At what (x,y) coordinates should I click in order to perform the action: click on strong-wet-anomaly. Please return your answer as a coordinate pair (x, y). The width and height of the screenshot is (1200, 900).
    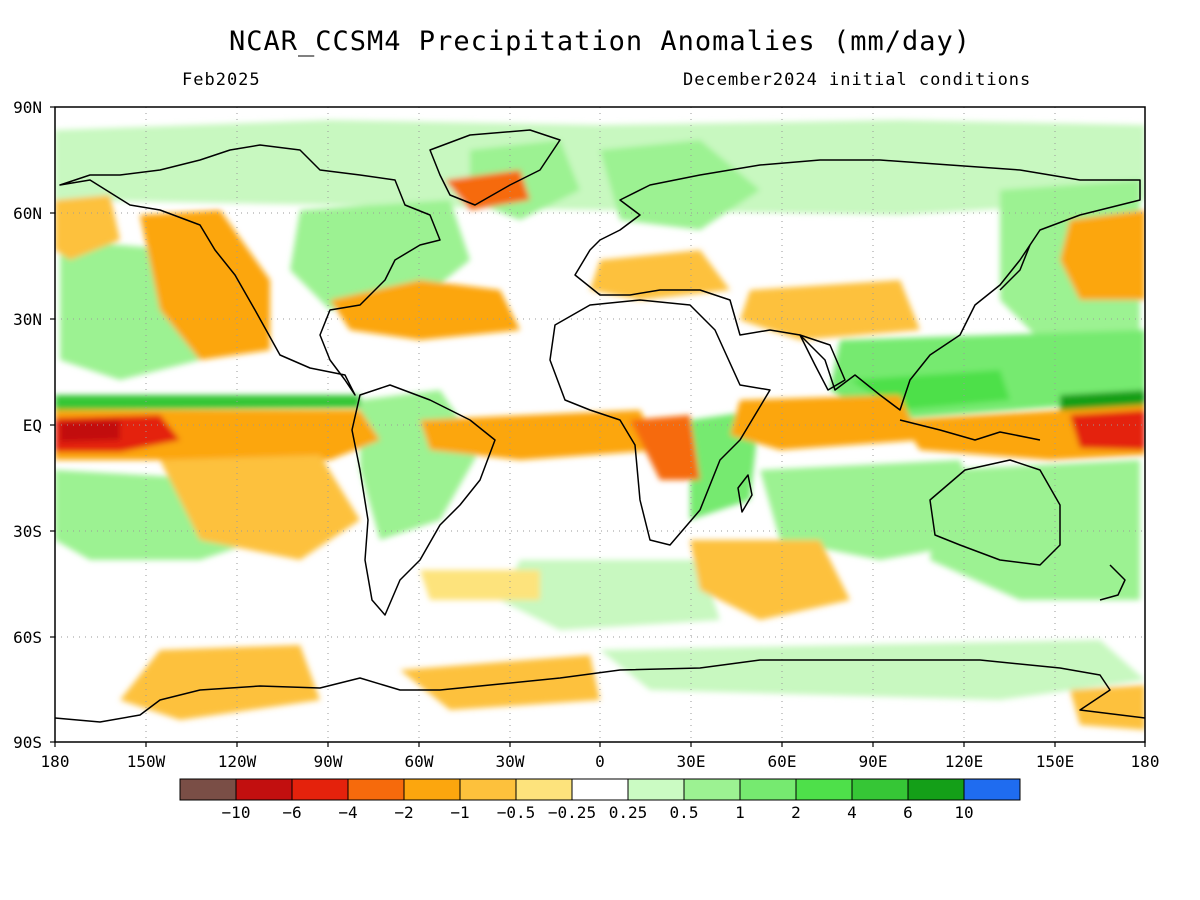
    Looking at the image, I should click on (207, 402).